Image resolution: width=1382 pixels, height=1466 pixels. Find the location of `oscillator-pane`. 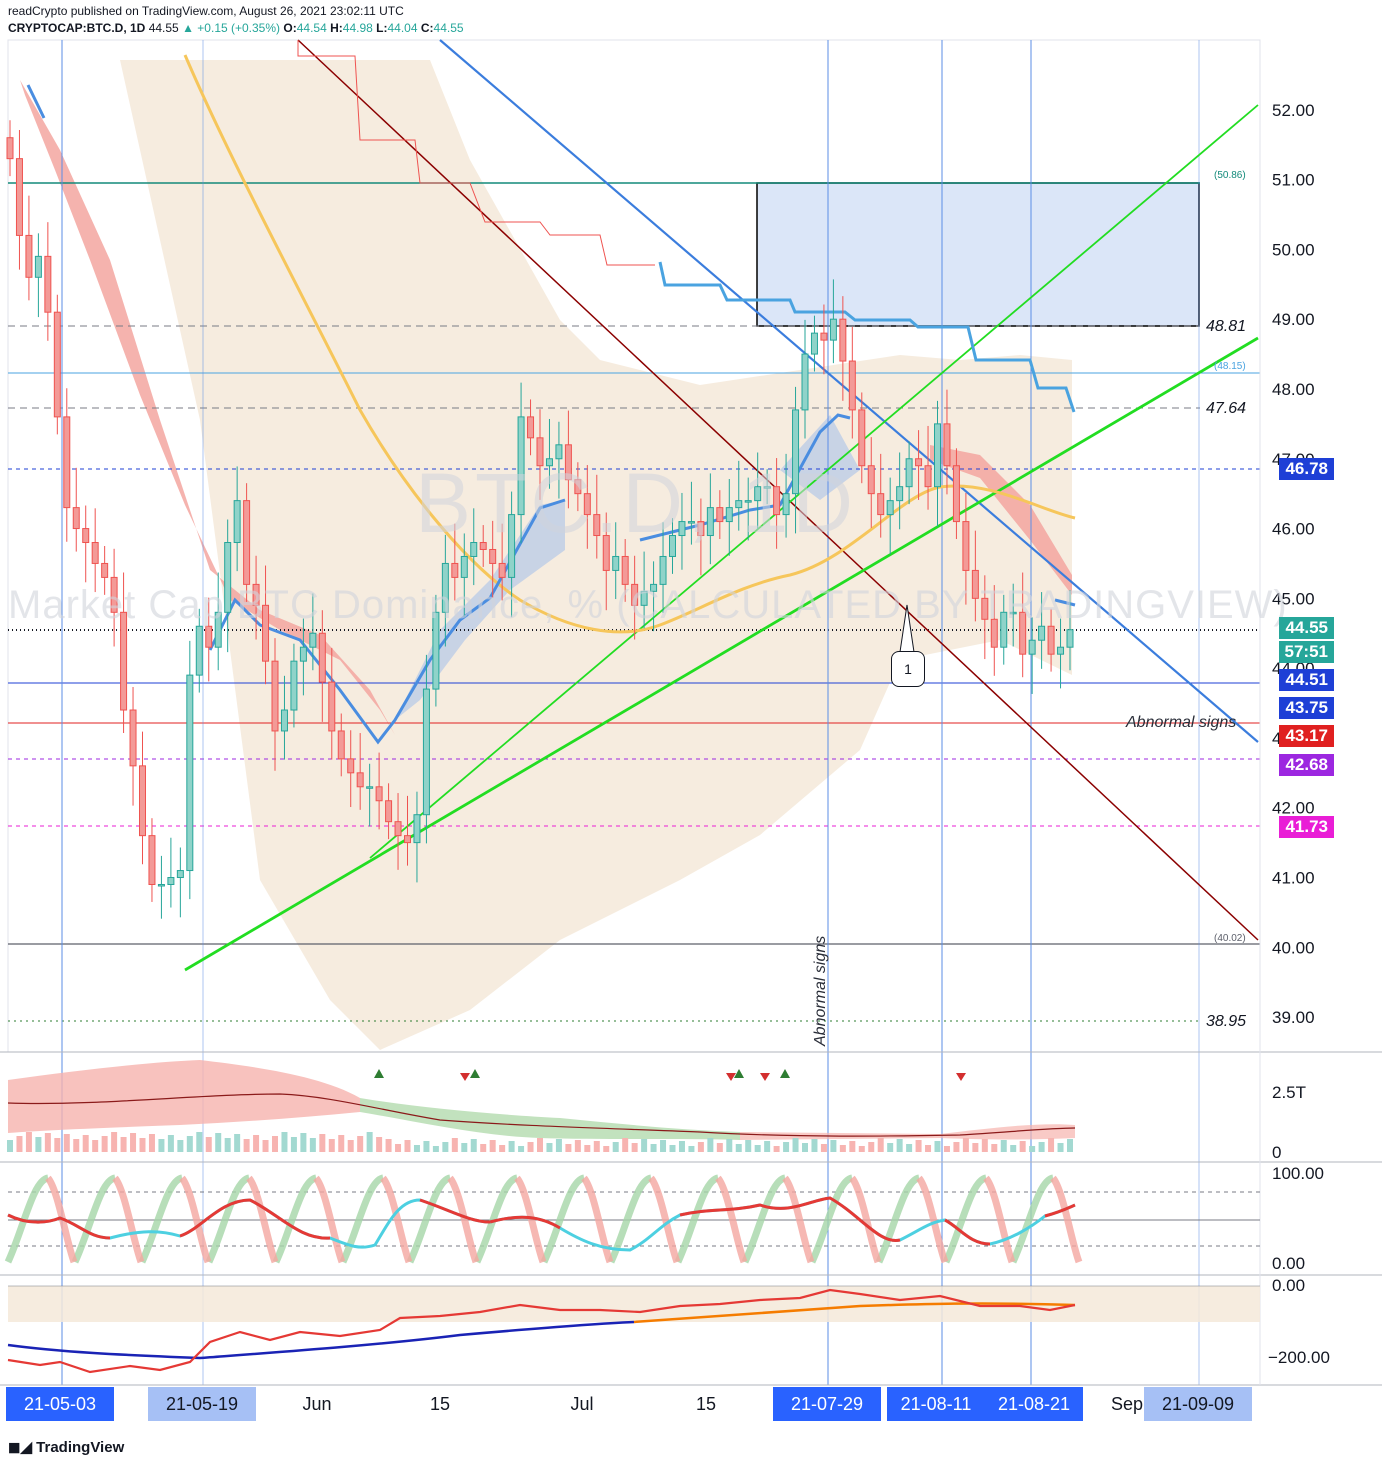

oscillator-pane is located at coordinates (632, 1219).